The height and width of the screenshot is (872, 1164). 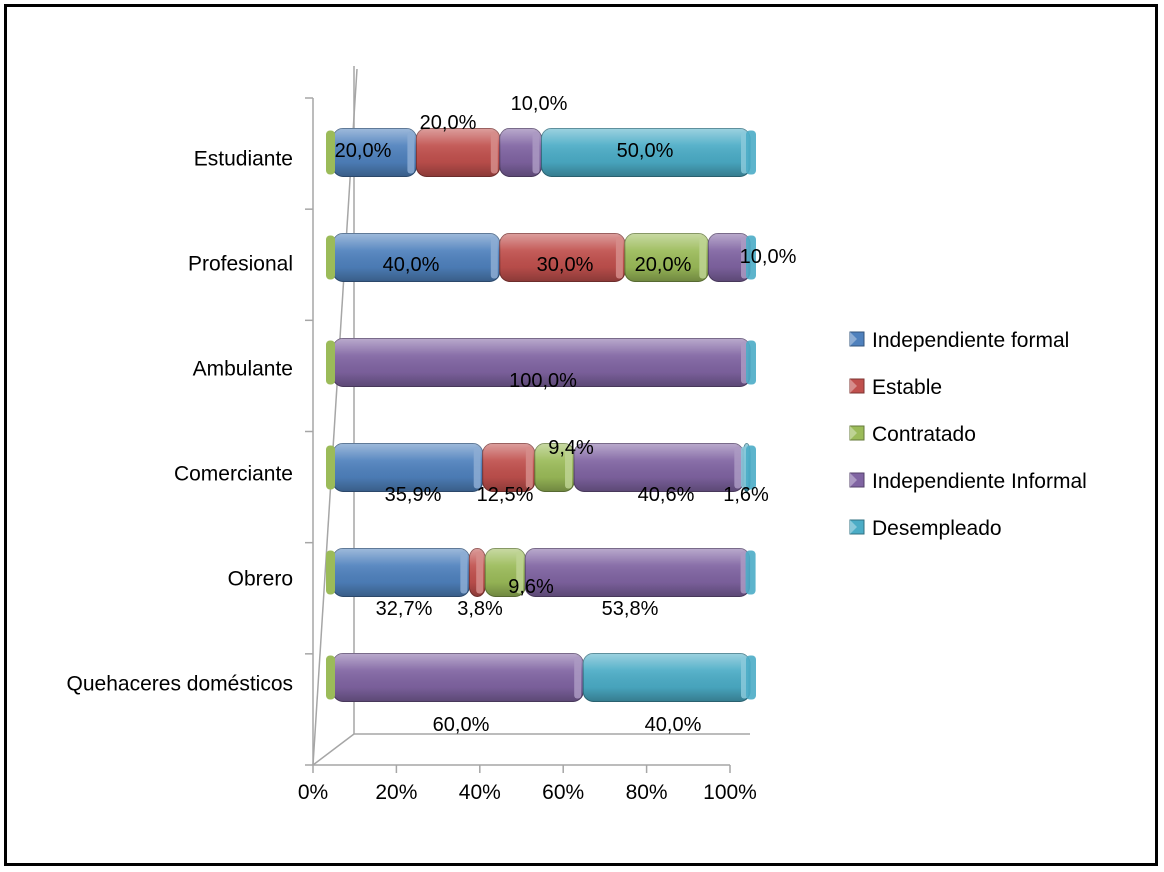 What do you see at coordinates (461, 725) in the screenshot?
I see `data-label: 60,0%` at bounding box center [461, 725].